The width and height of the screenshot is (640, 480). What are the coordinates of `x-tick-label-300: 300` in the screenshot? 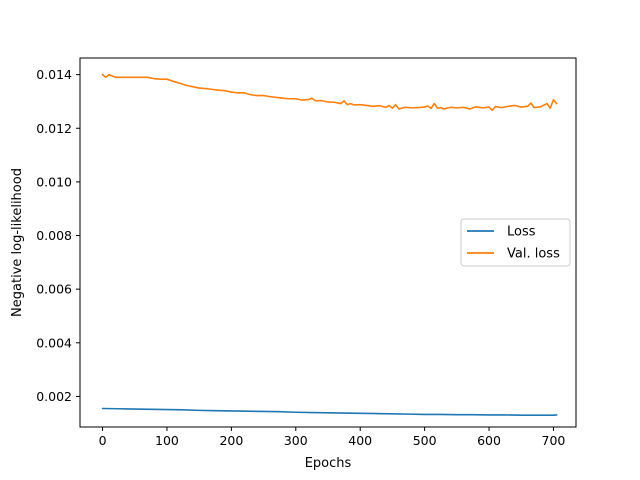 It's located at (296, 440).